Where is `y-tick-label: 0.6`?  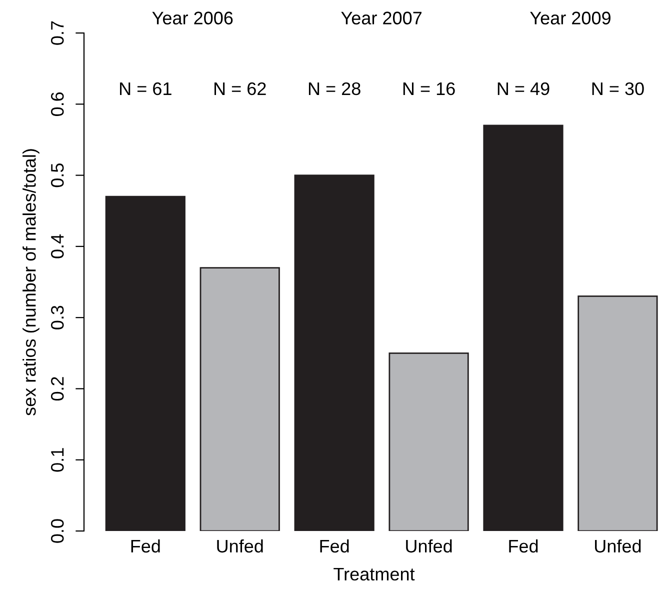 y-tick-label: 0.6 is located at coordinates (57, 104).